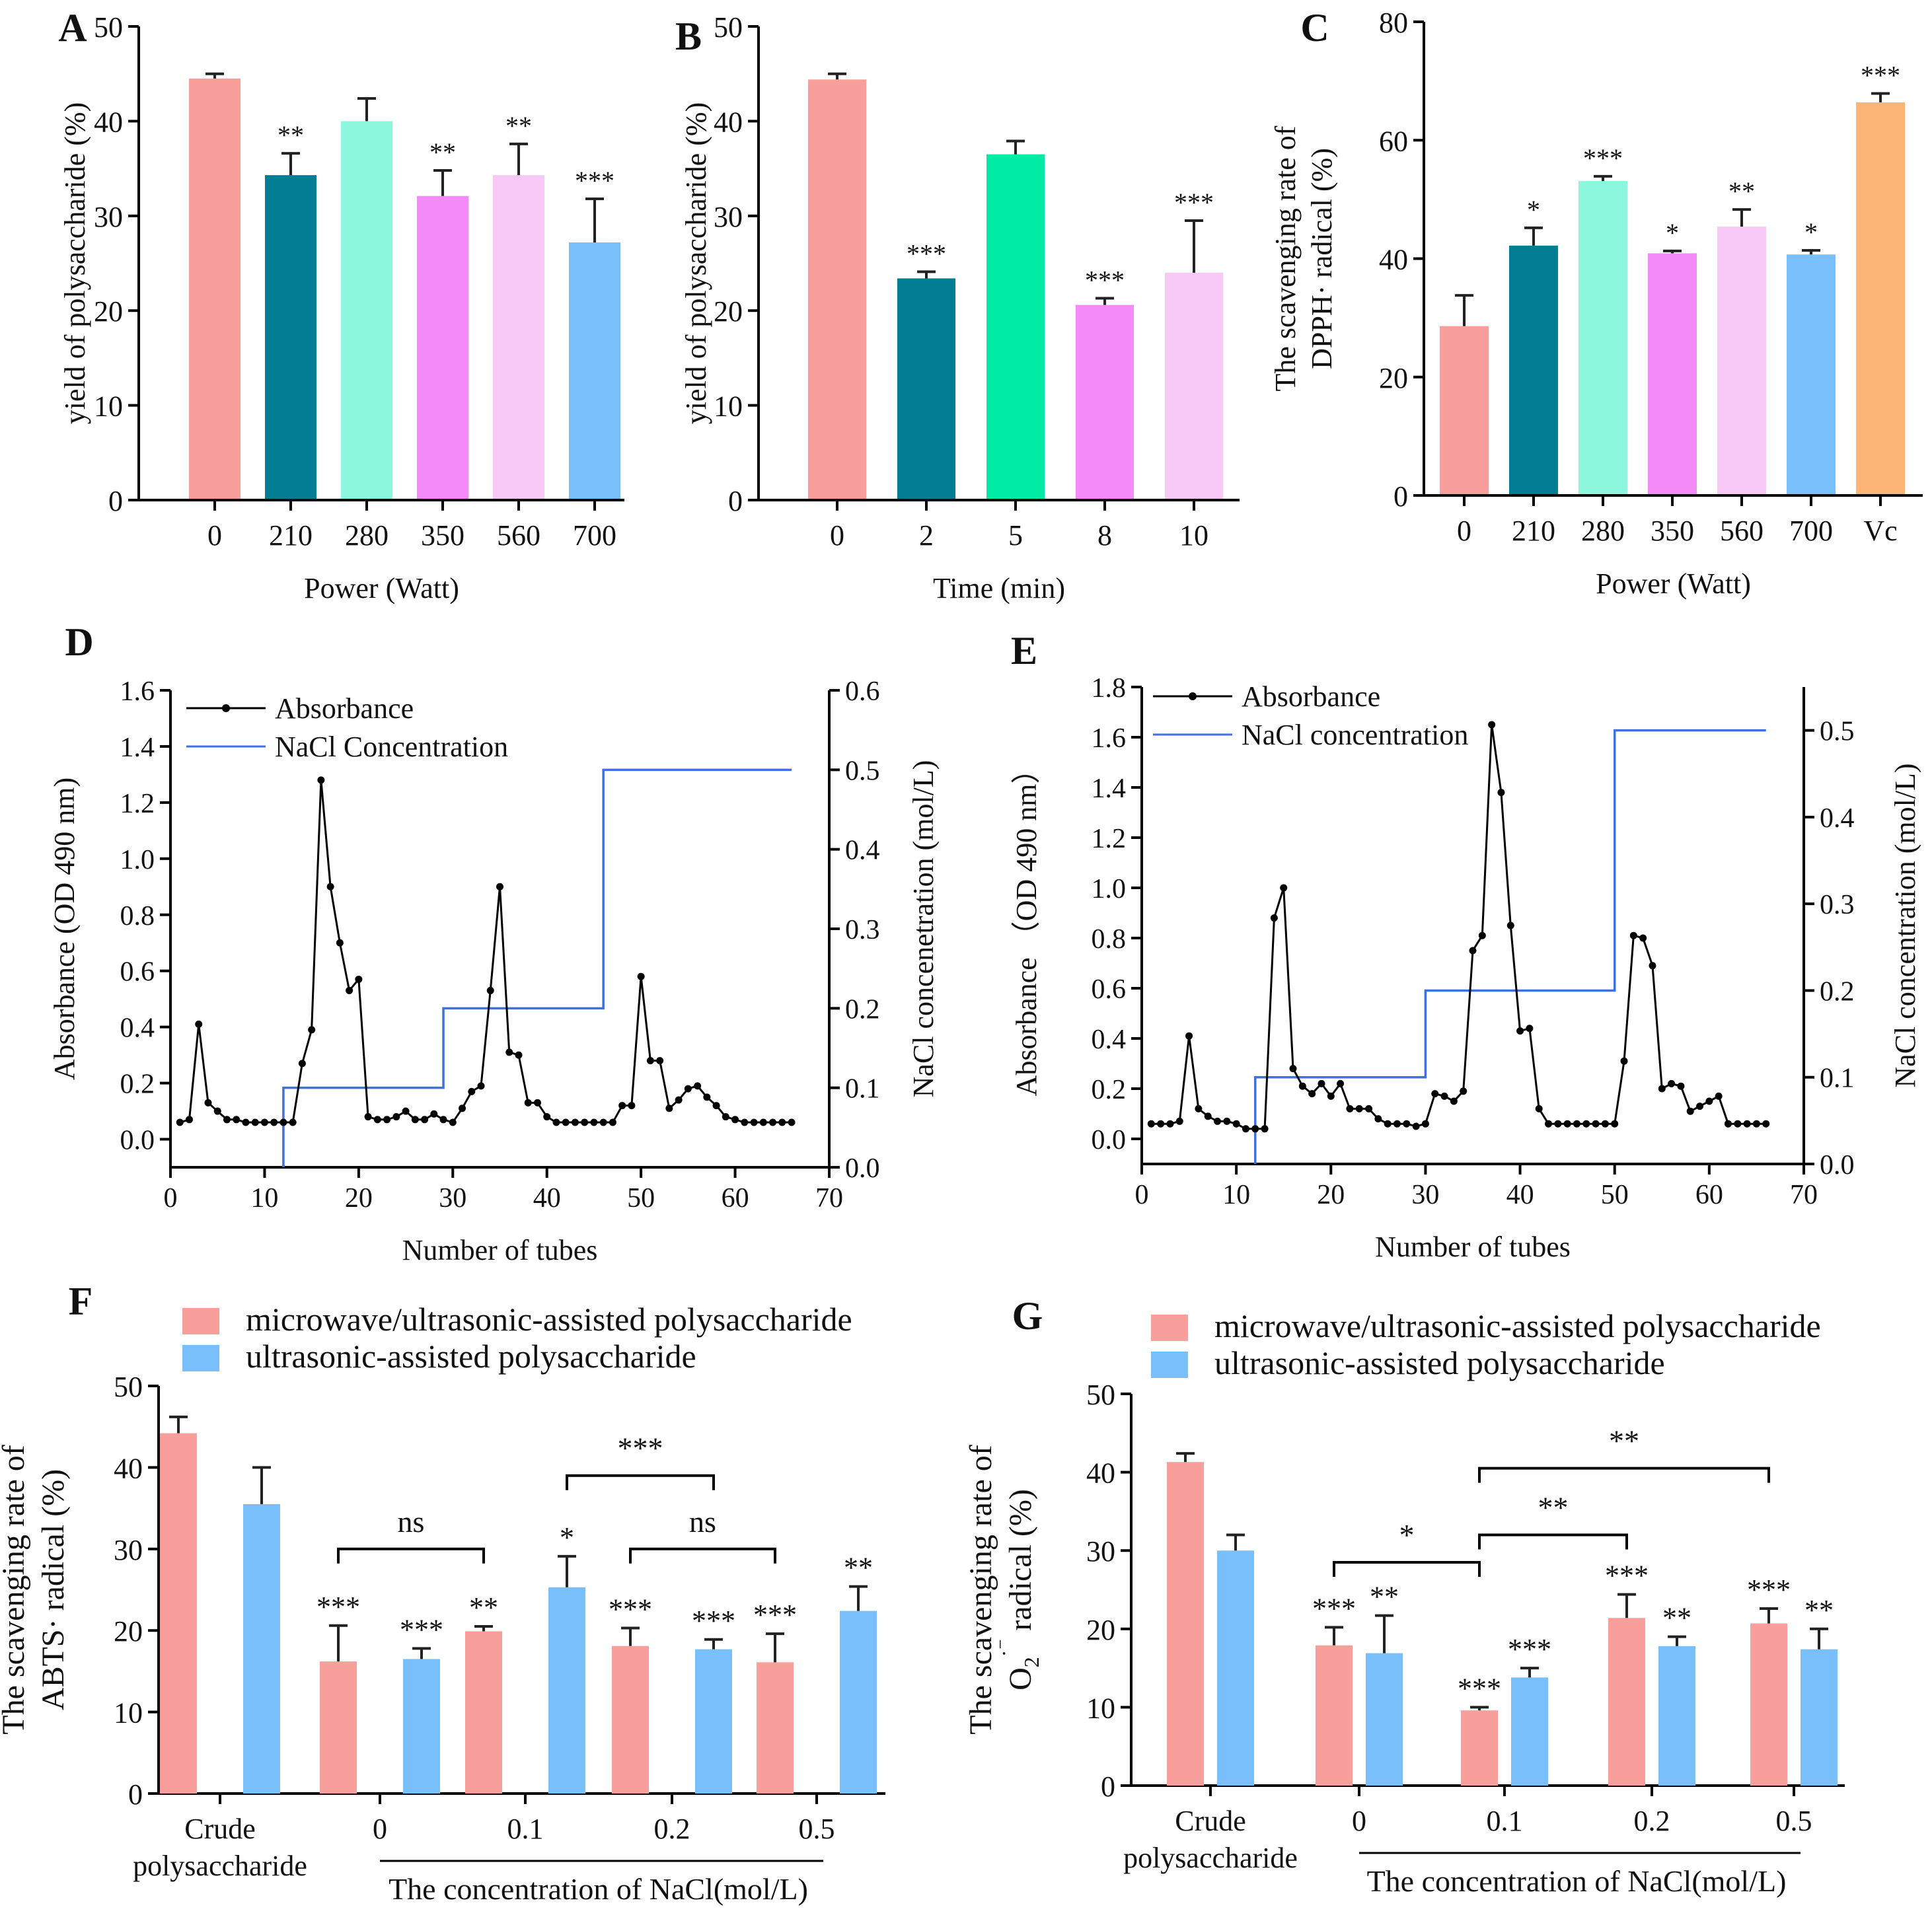 The image size is (1932, 1923). I want to click on x-tick-label: 700, so click(1811, 531).